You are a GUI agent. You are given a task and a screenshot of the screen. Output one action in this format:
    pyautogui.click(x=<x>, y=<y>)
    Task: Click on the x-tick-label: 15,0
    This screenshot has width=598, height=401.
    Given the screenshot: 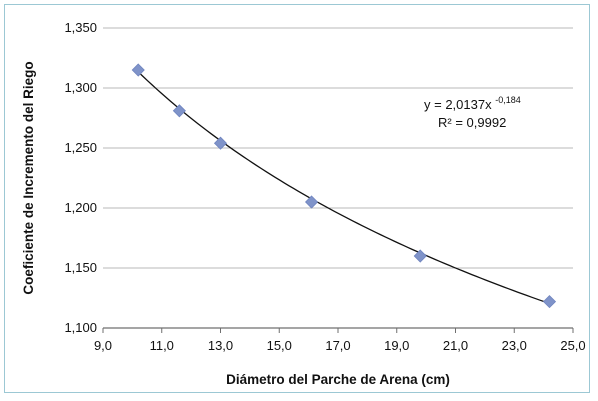 What is the action you would take?
    pyautogui.click(x=279, y=345)
    